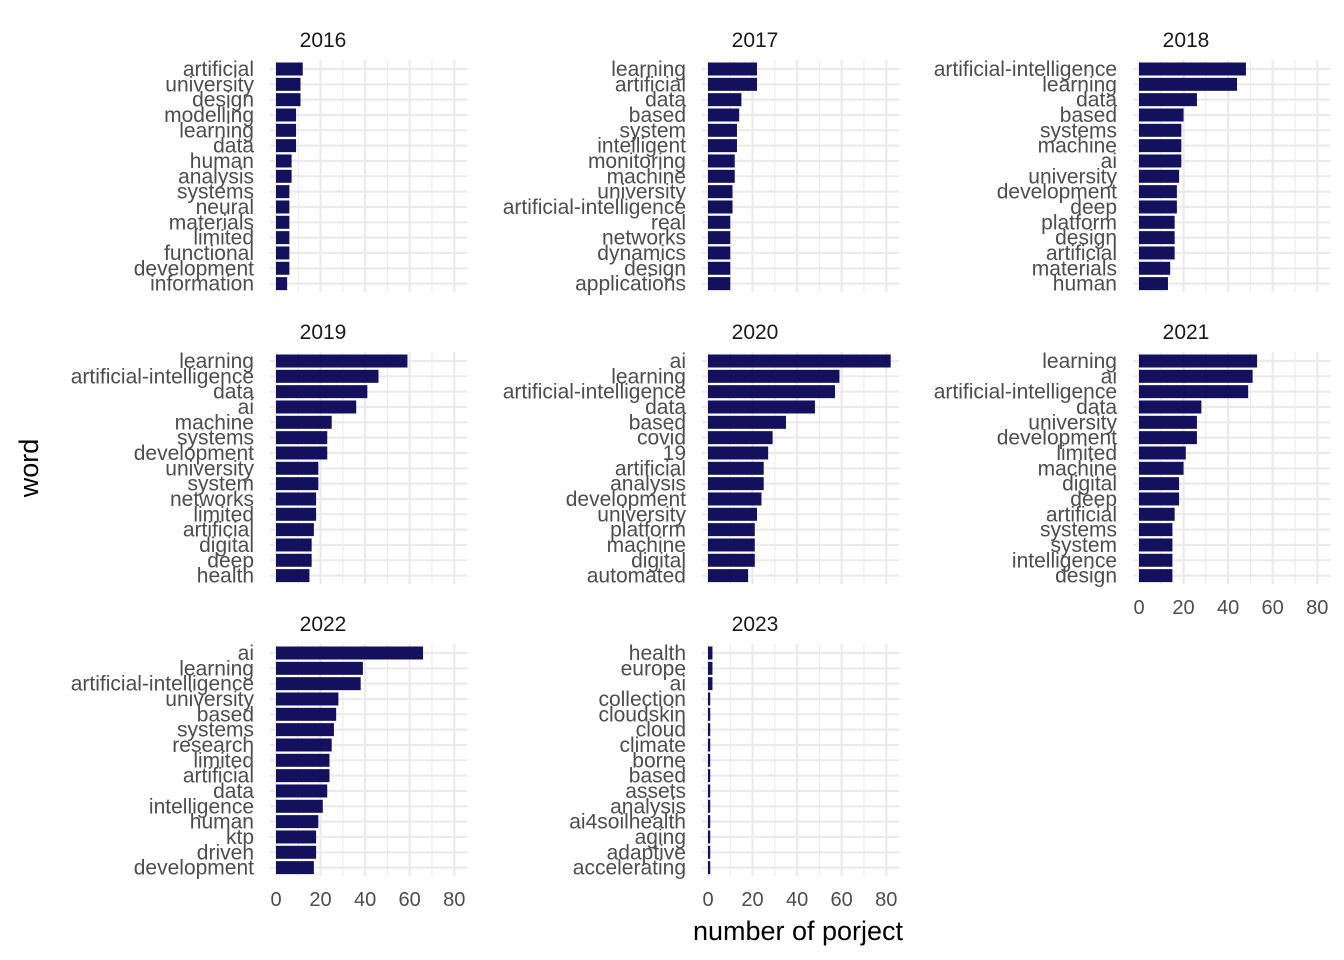 This screenshot has width=1344, height=960. Describe the element at coordinates (1153, 284) in the screenshot. I see `bar-human` at that location.